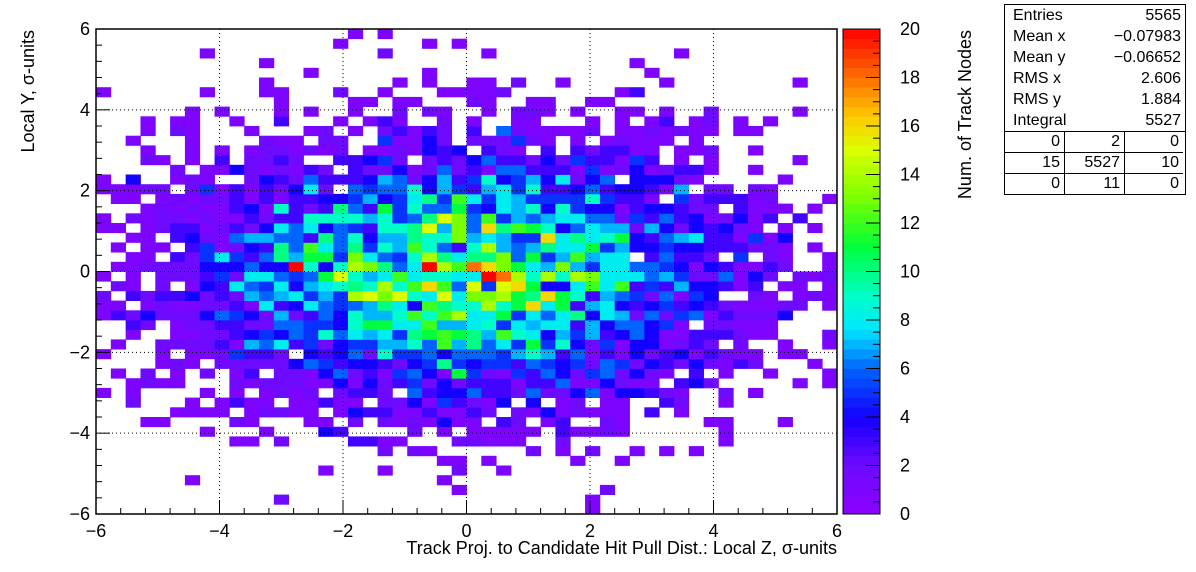 The width and height of the screenshot is (1196, 572). Describe the element at coordinates (861, 383) in the screenshot. I see `palette-swatch` at that location.